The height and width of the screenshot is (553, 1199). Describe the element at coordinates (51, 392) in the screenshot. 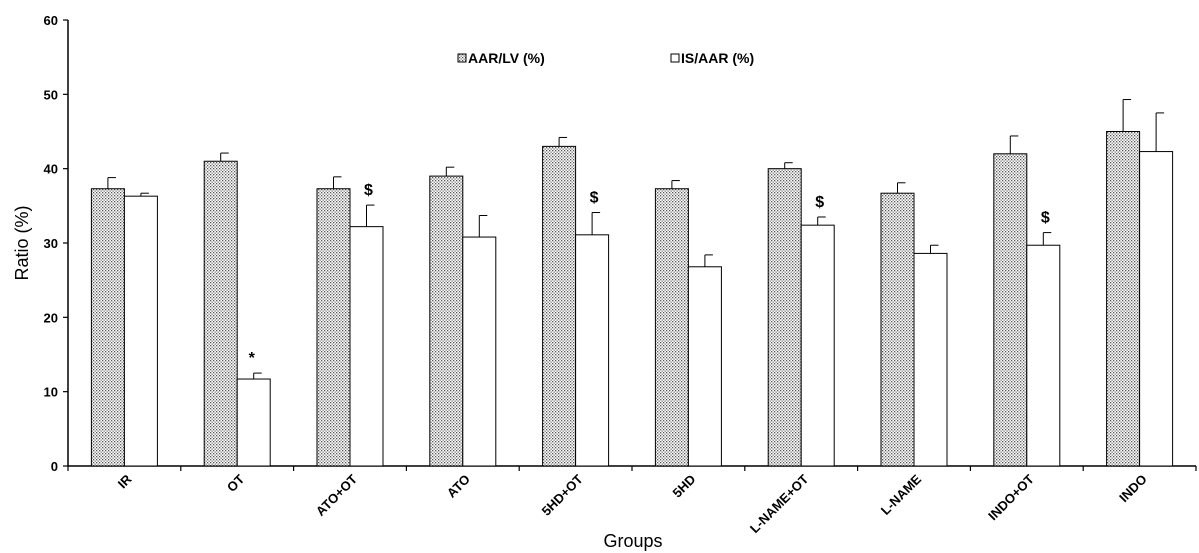

I see `y-tick-label: 10` at that location.